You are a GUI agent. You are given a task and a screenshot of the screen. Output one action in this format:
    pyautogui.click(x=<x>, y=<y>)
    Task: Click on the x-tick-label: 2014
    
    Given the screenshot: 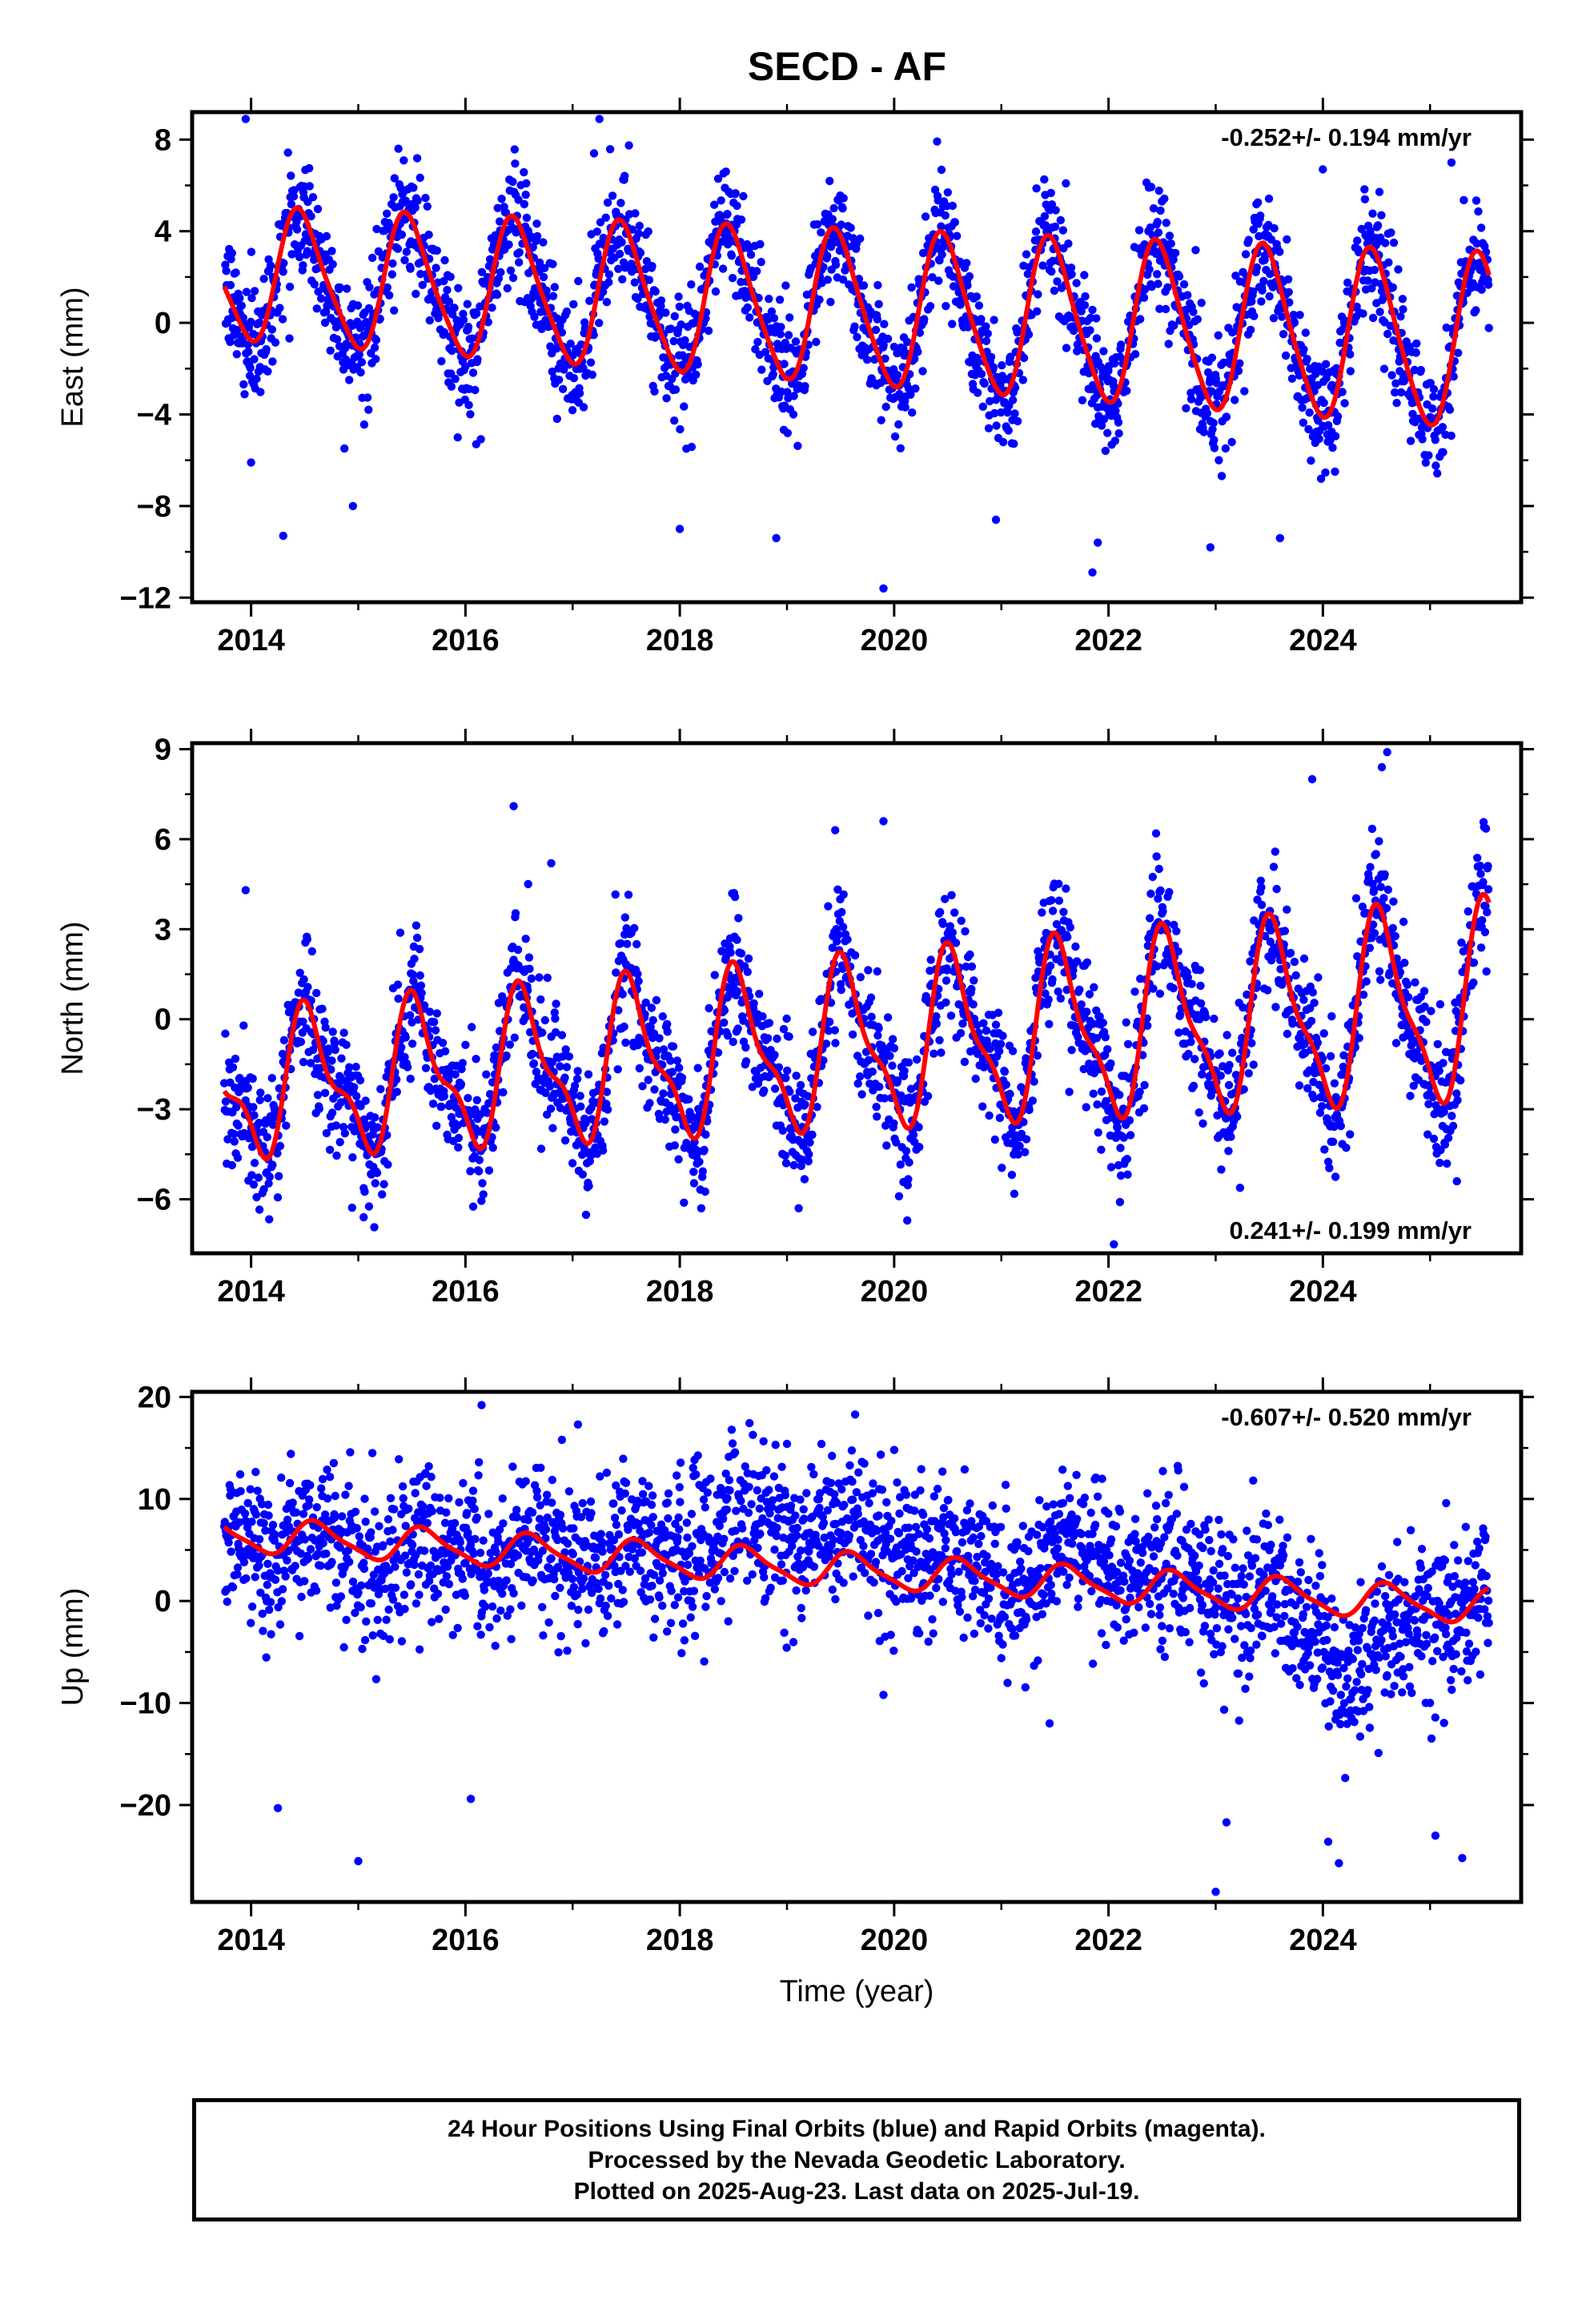 What is the action you would take?
    pyautogui.click(x=251, y=640)
    